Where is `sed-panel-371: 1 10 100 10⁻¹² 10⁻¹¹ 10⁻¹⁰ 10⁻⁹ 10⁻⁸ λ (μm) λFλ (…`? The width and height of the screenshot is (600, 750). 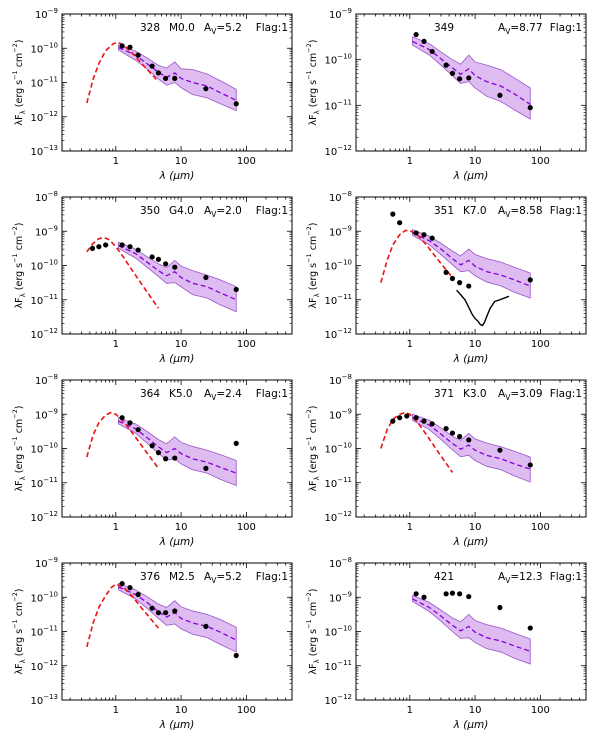 sed-panel-371: 1 10 100 10⁻¹² 10⁻¹¹ 10⁻¹⁰ 10⁻⁹ 10⁻⁸ λ (μm) λFλ (… is located at coordinates (446, 460).